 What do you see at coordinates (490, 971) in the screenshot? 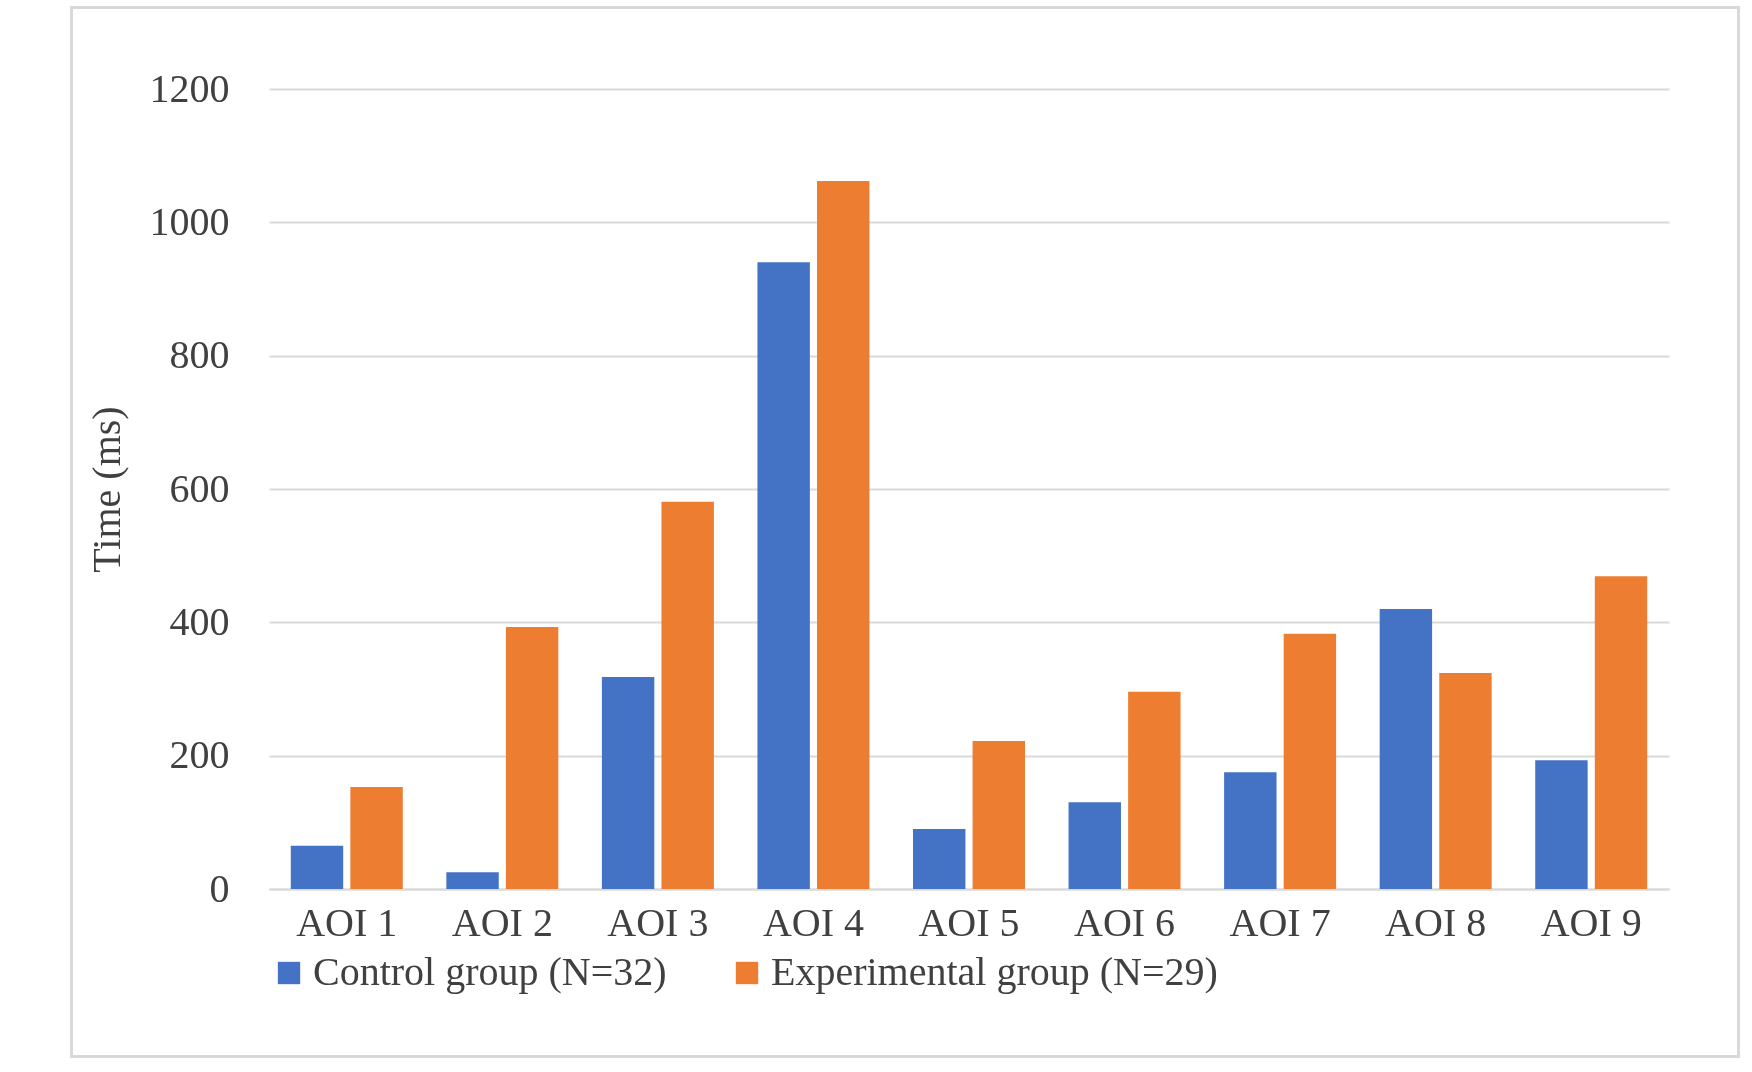
I see `legend-label: Control group (N=32)` at bounding box center [490, 971].